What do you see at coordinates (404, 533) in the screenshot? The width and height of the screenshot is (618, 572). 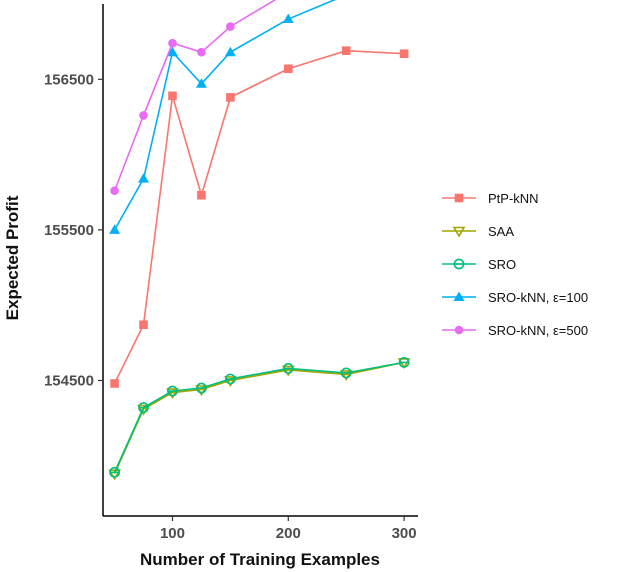 I see `x-tick-label: 300` at bounding box center [404, 533].